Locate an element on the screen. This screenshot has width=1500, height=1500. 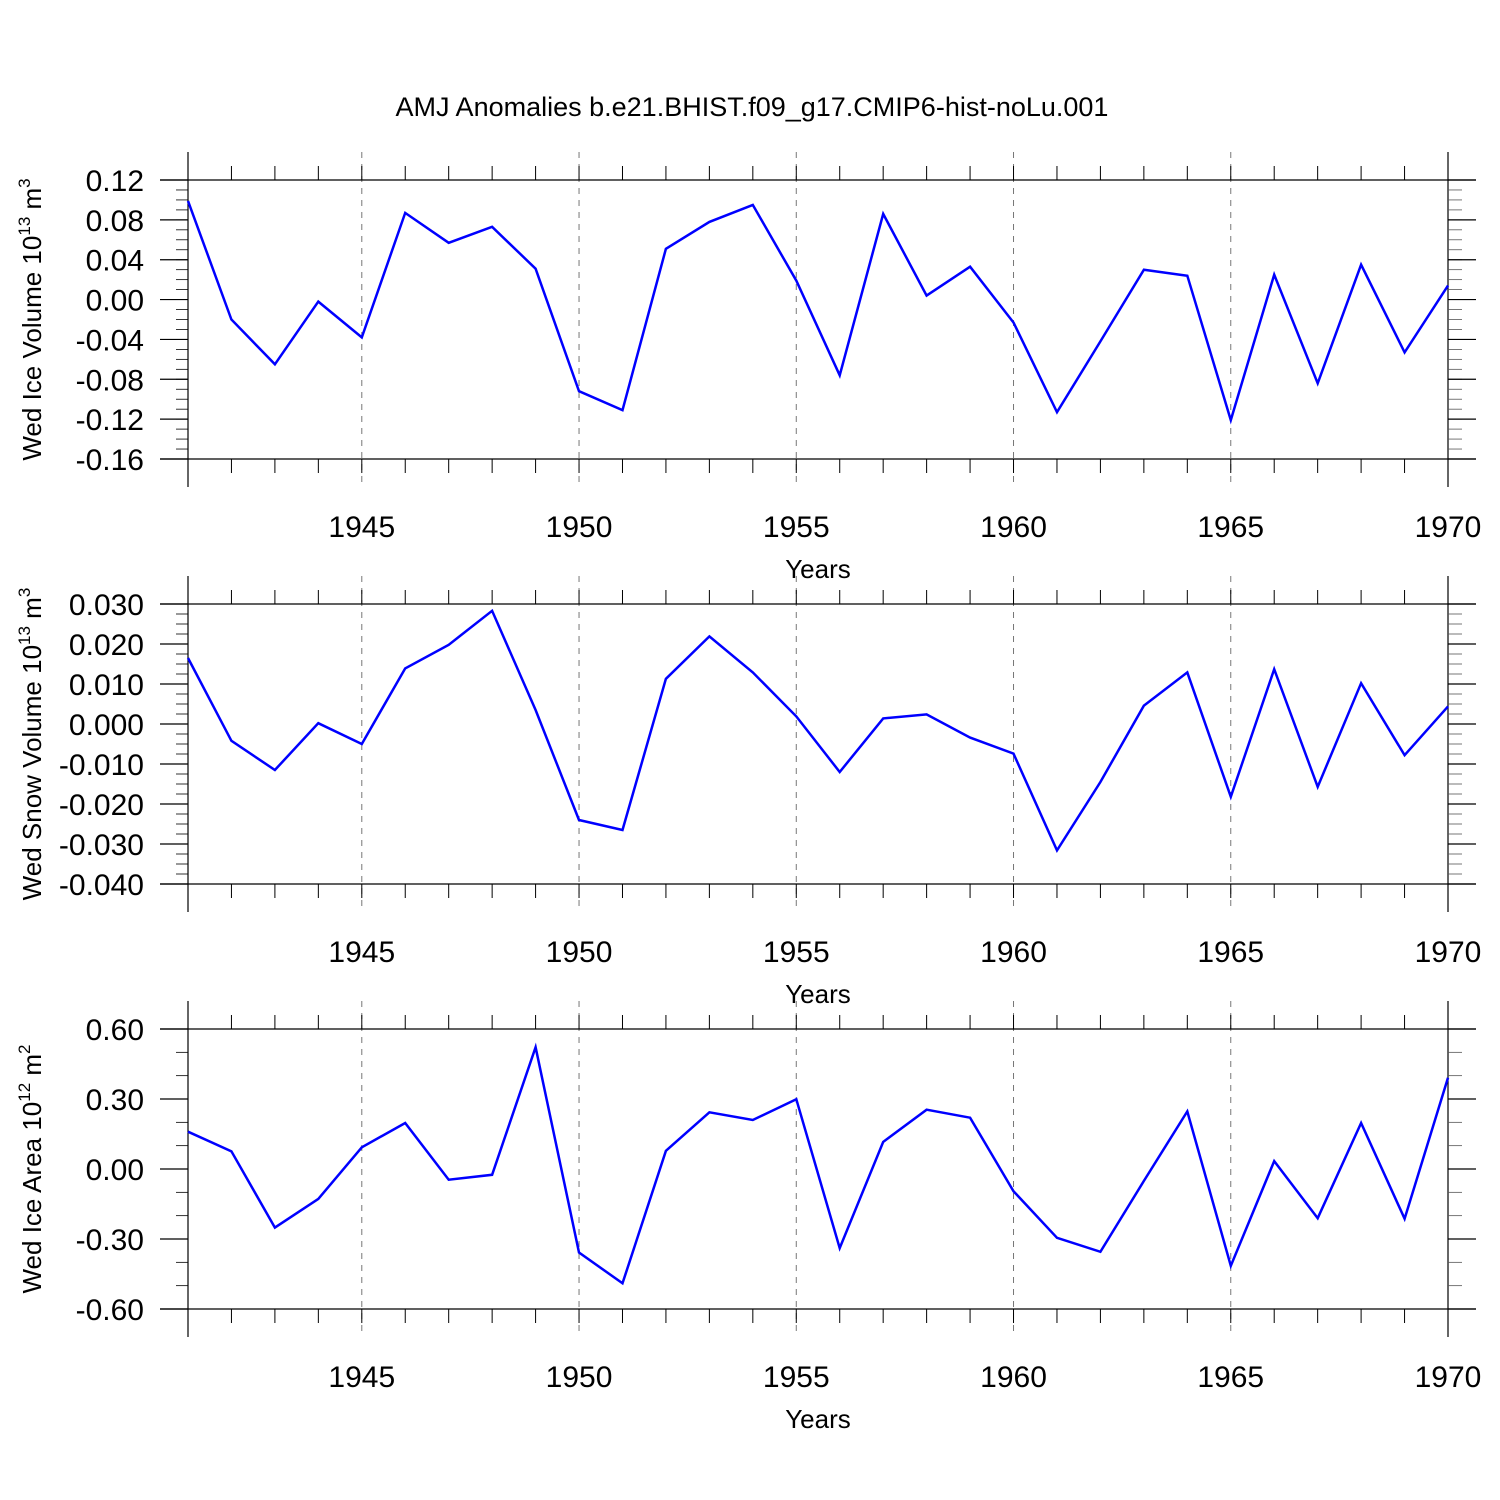
y-tick-label: 0.020 is located at coordinates (106, 645).